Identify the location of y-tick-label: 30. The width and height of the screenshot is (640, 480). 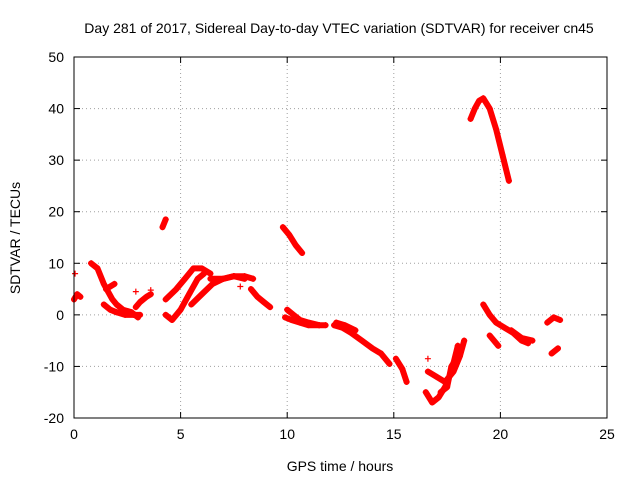
(56, 160).